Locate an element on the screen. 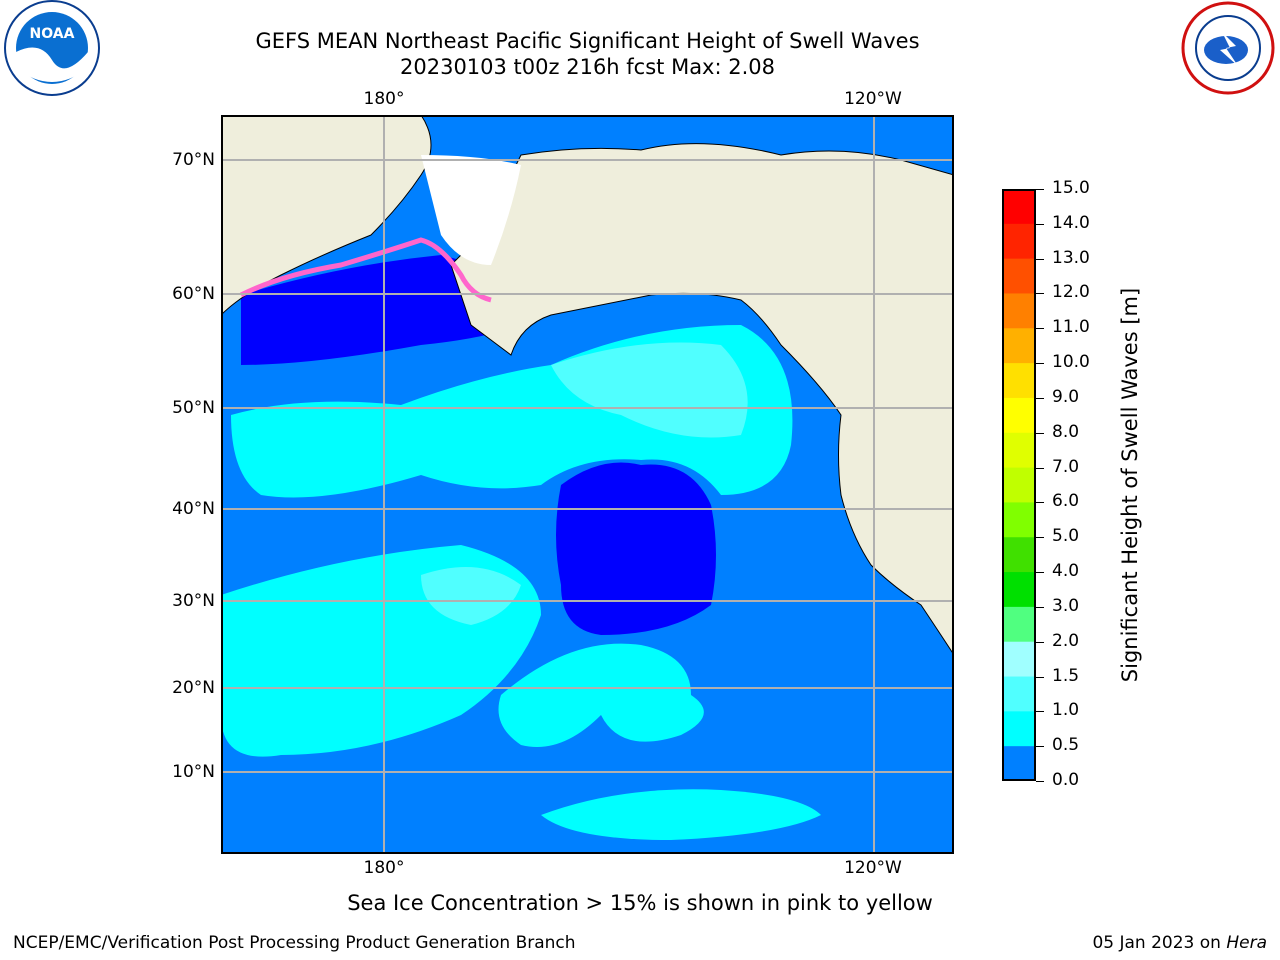  colorbar-tick-label: 3.0 is located at coordinates (1066, 605).